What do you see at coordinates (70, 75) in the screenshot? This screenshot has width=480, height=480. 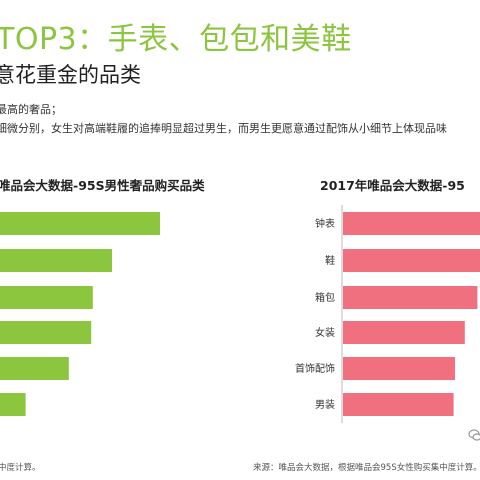 I see `page-subheadline: 意花重金的品类` at bounding box center [70, 75].